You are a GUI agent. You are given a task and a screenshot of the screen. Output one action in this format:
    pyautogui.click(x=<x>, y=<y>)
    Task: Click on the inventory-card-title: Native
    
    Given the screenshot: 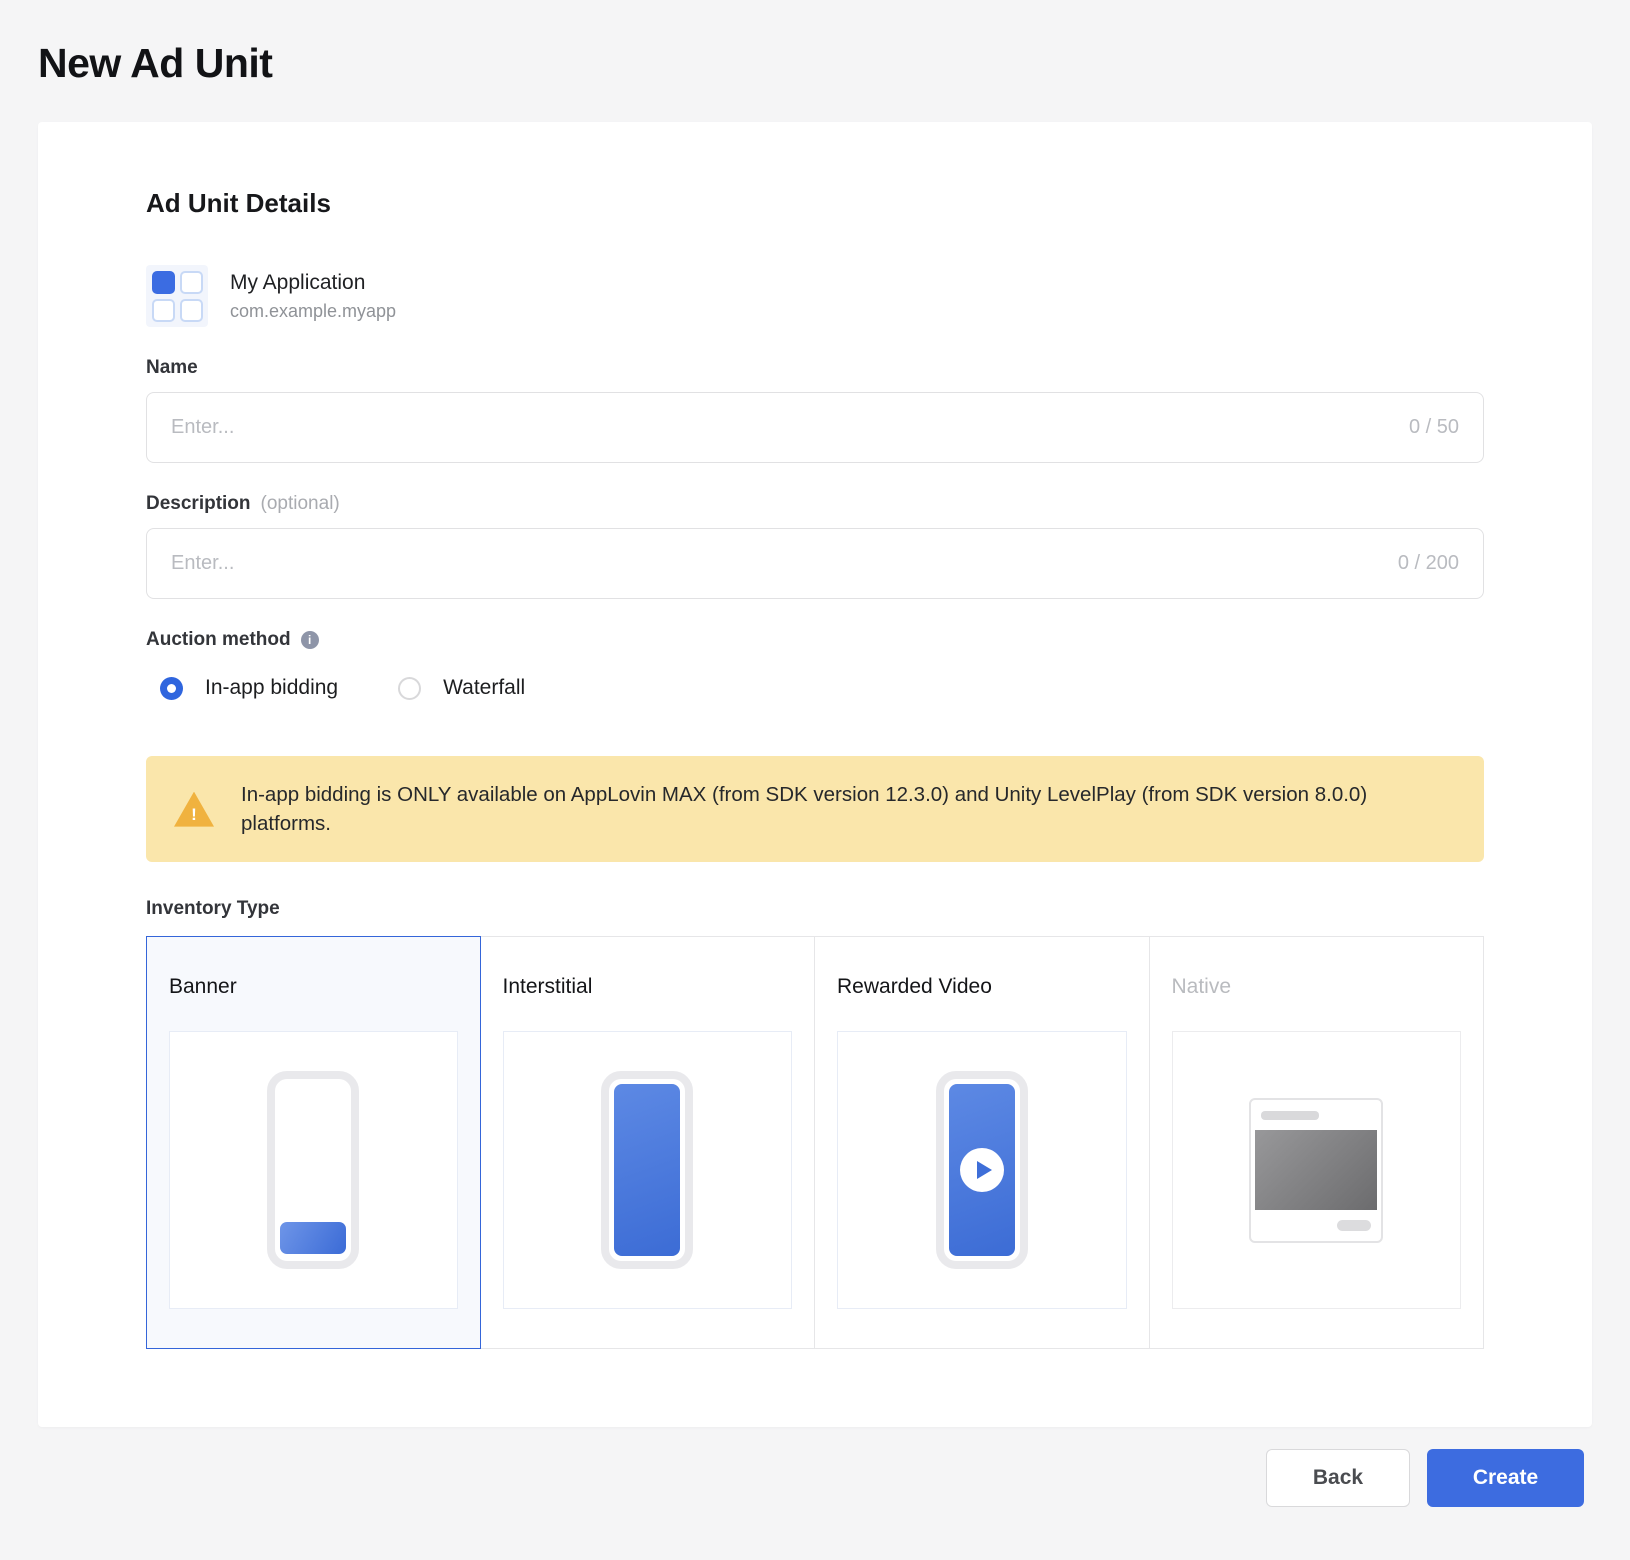 What is the action you would take?
    pyautogui.click(x=1201, y=987)
    